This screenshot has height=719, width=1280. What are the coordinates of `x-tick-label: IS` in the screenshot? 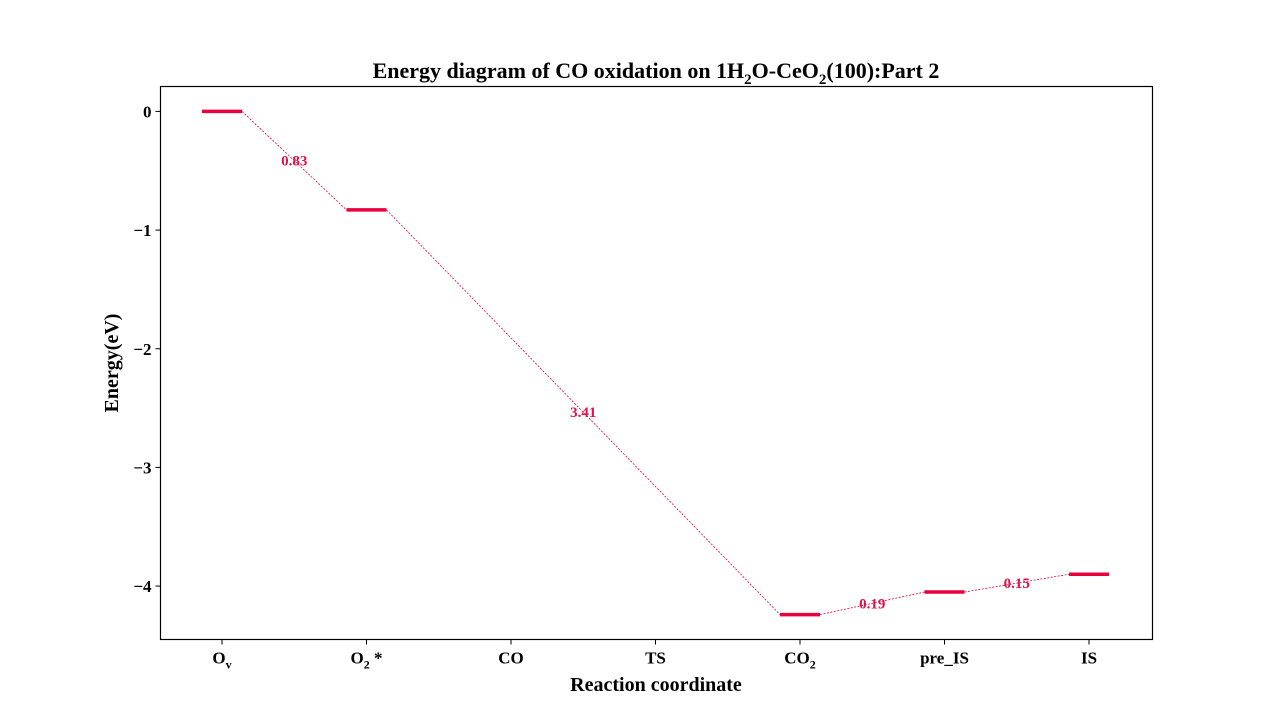 It's located at (1089, 658).